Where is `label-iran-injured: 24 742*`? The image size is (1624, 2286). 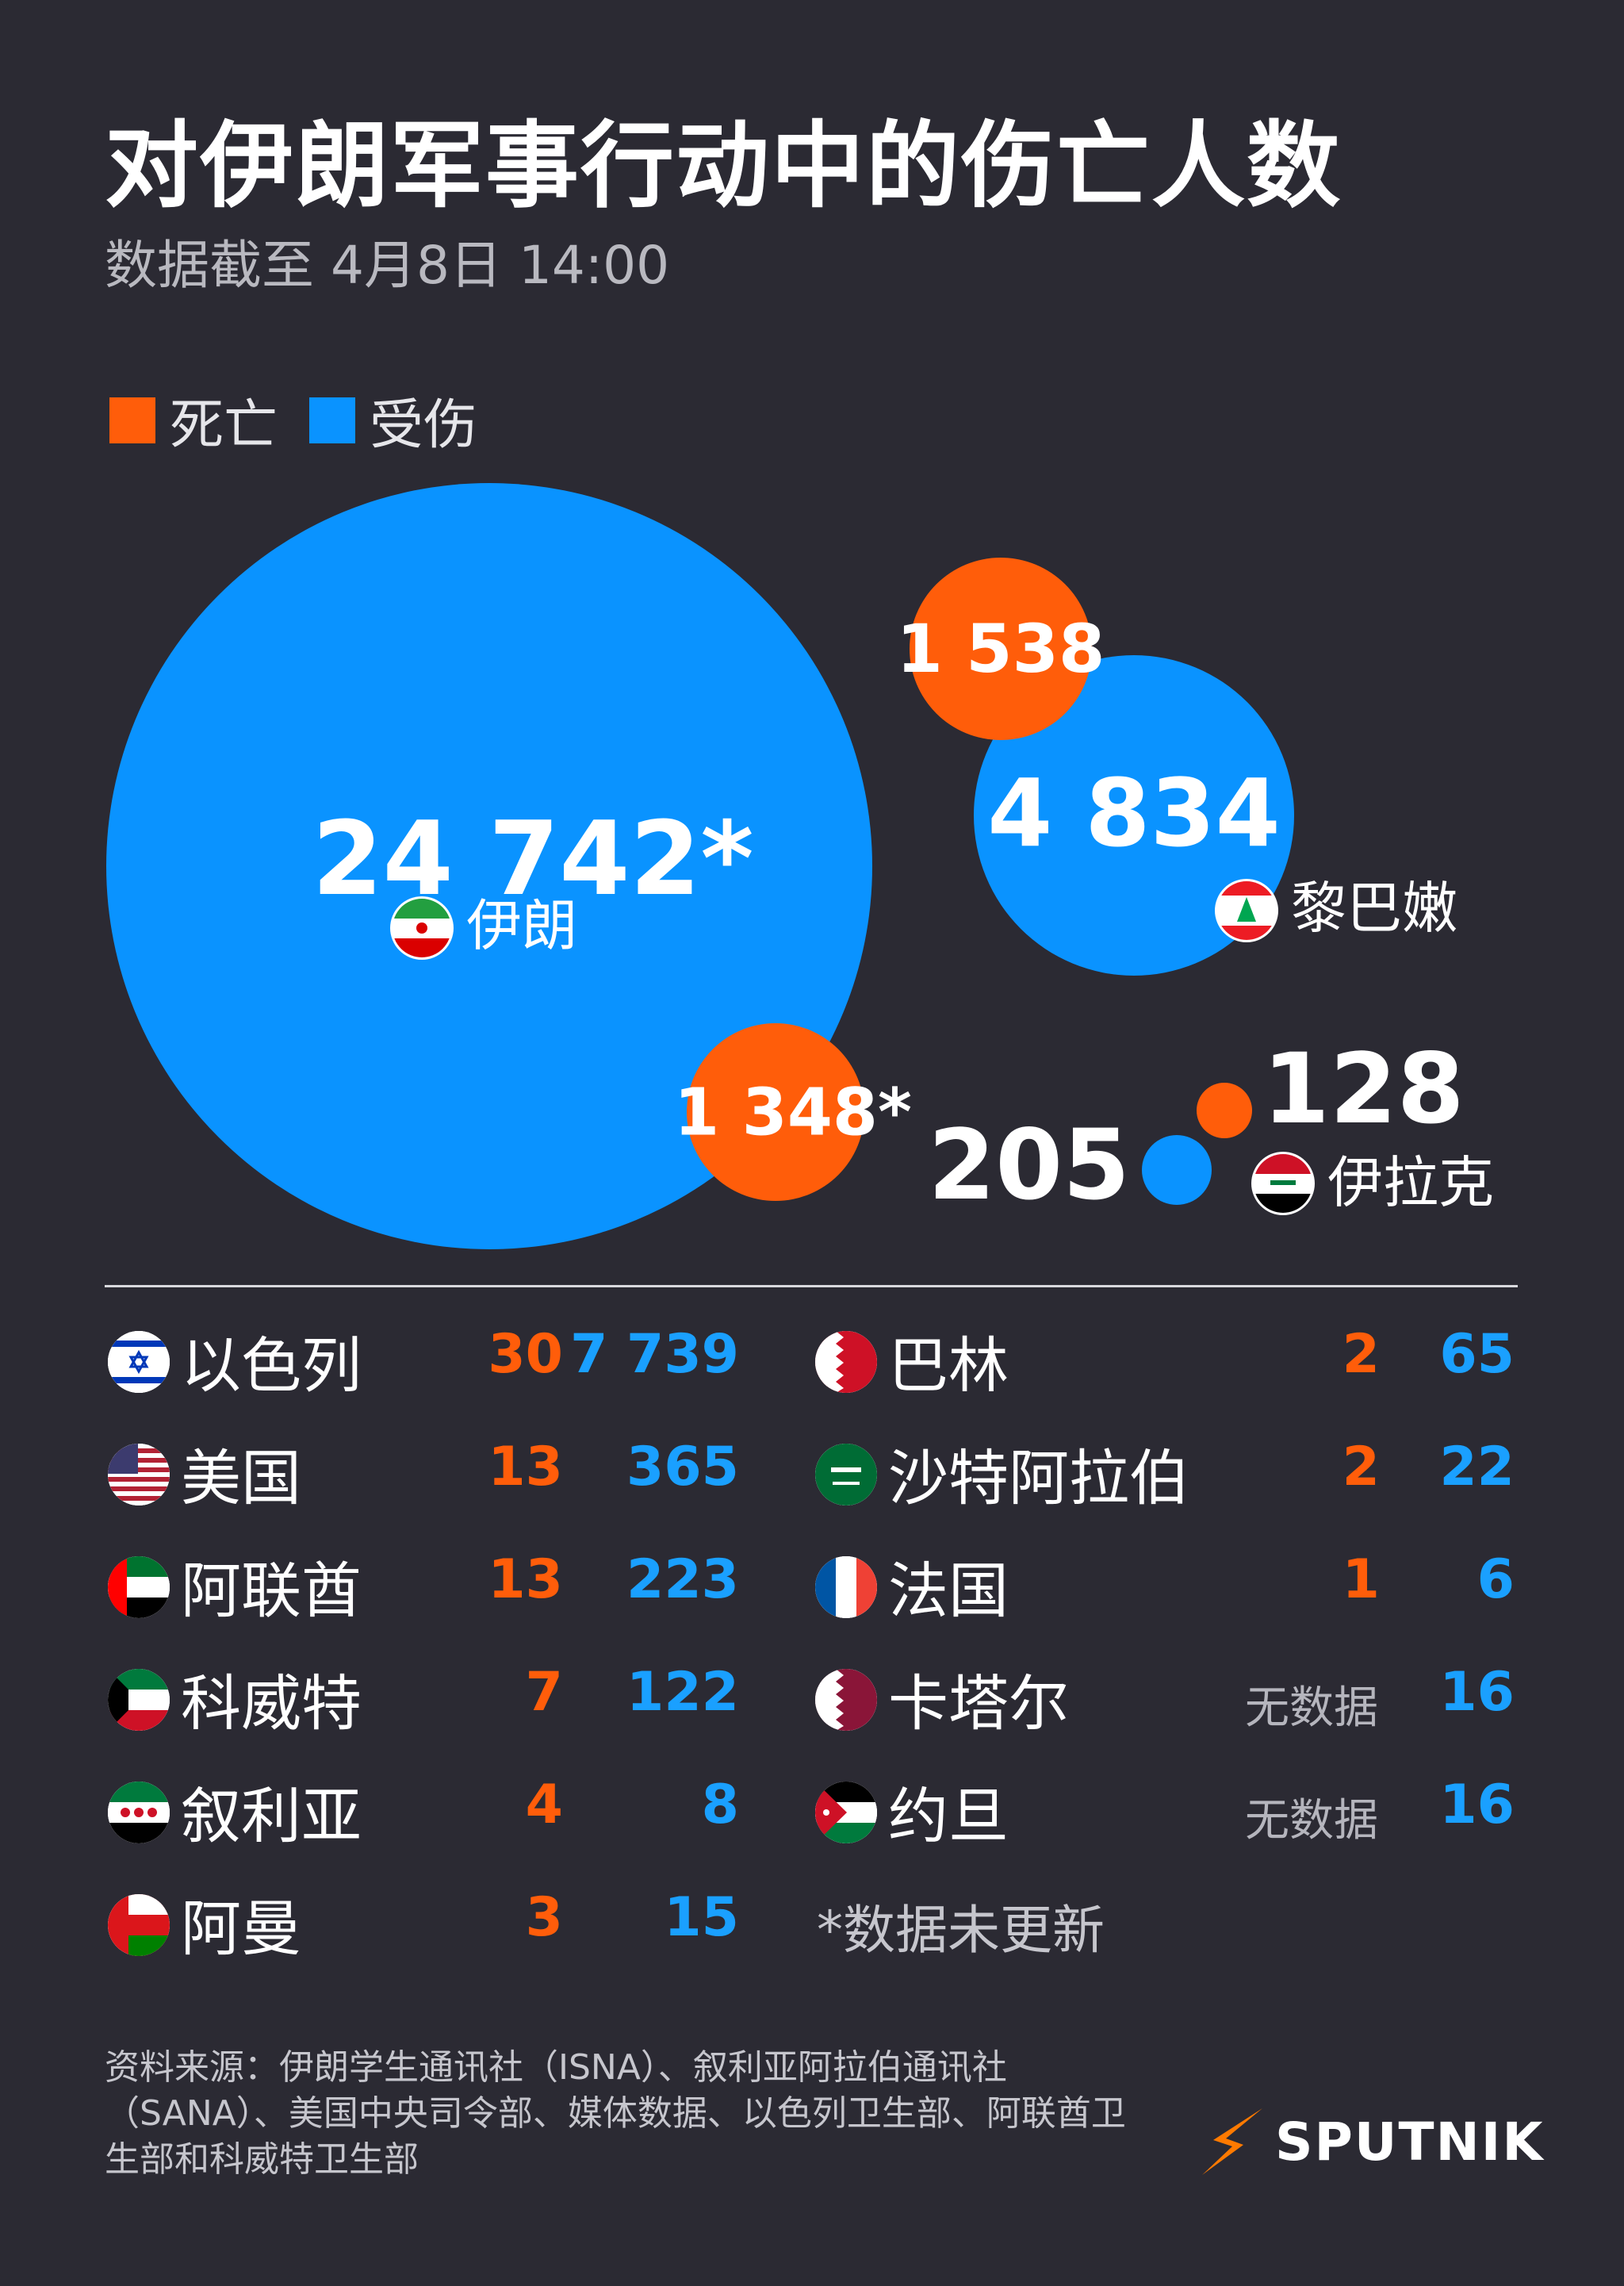 label-iran-injured: 24 742* is located at coordinates (533, 859).